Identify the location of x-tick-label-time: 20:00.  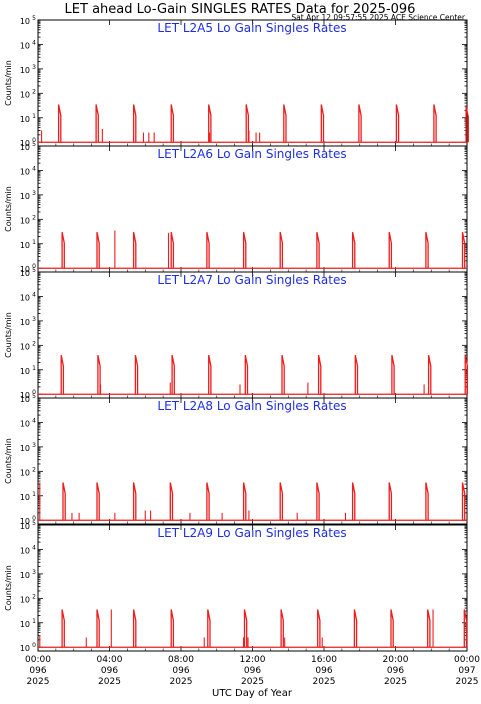
(396, 660).